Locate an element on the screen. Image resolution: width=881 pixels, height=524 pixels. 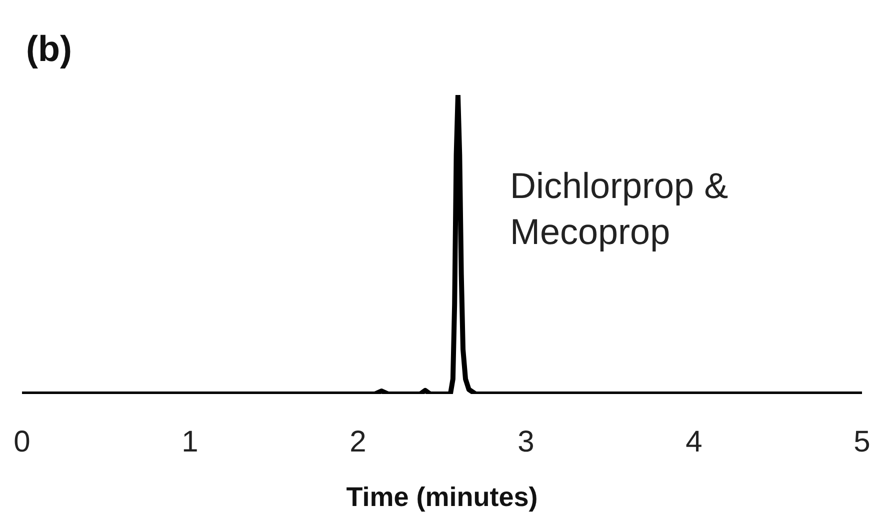
x-tick-label: 1 is located at coordinates (190, 441).